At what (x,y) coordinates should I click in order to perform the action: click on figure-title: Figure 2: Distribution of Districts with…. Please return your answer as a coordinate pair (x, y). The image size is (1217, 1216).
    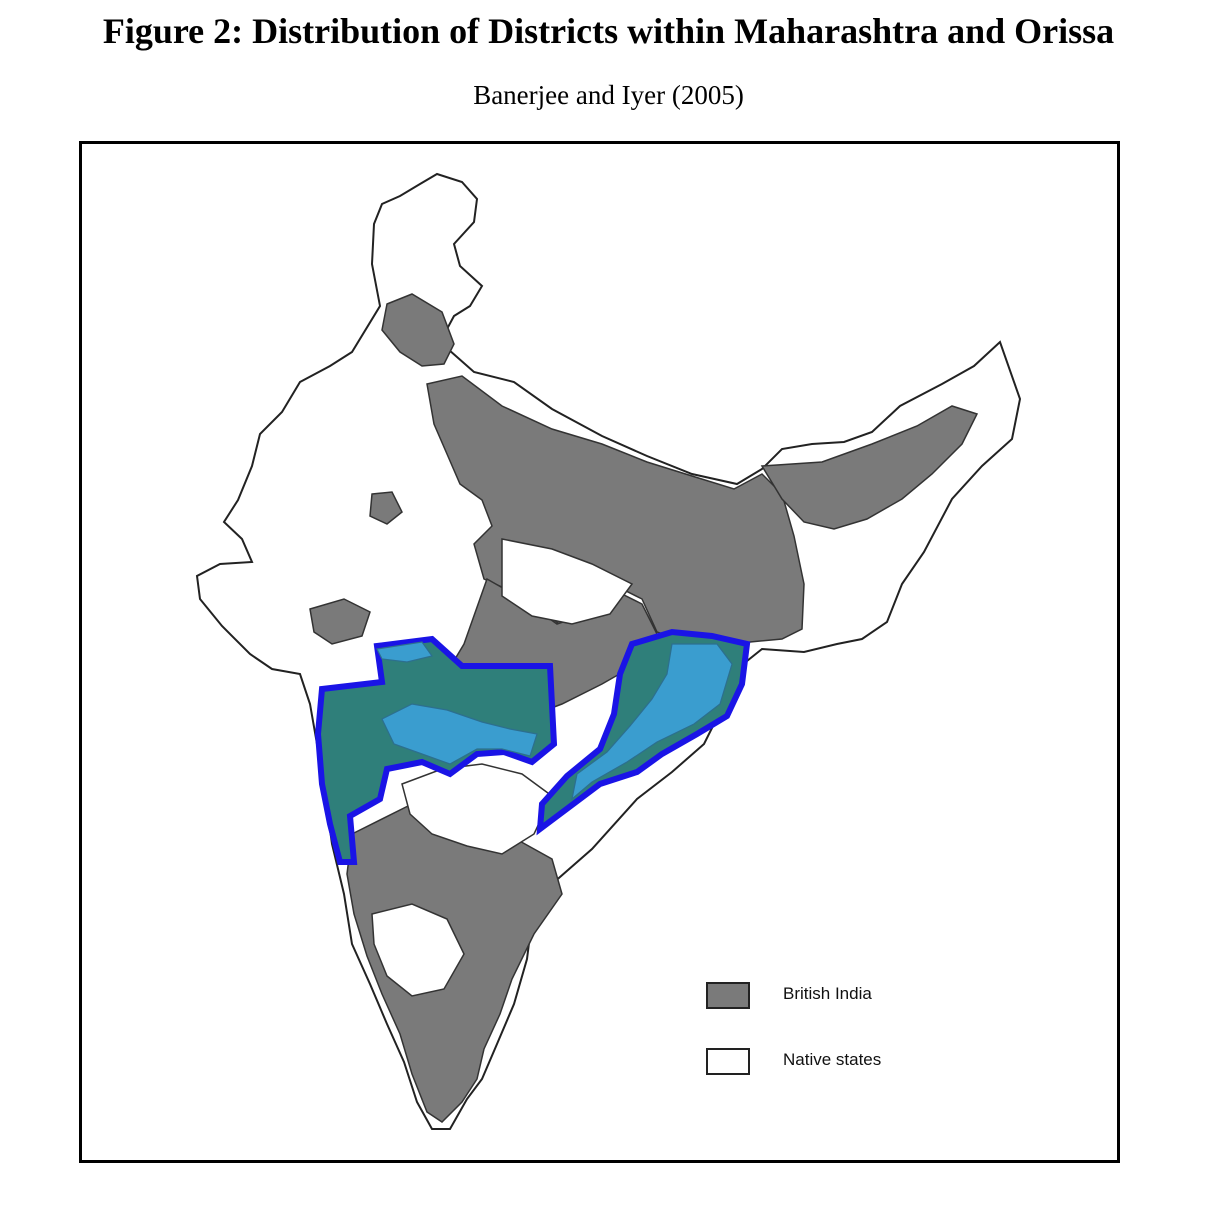
    Looking at the image, I should click on (608, 31).